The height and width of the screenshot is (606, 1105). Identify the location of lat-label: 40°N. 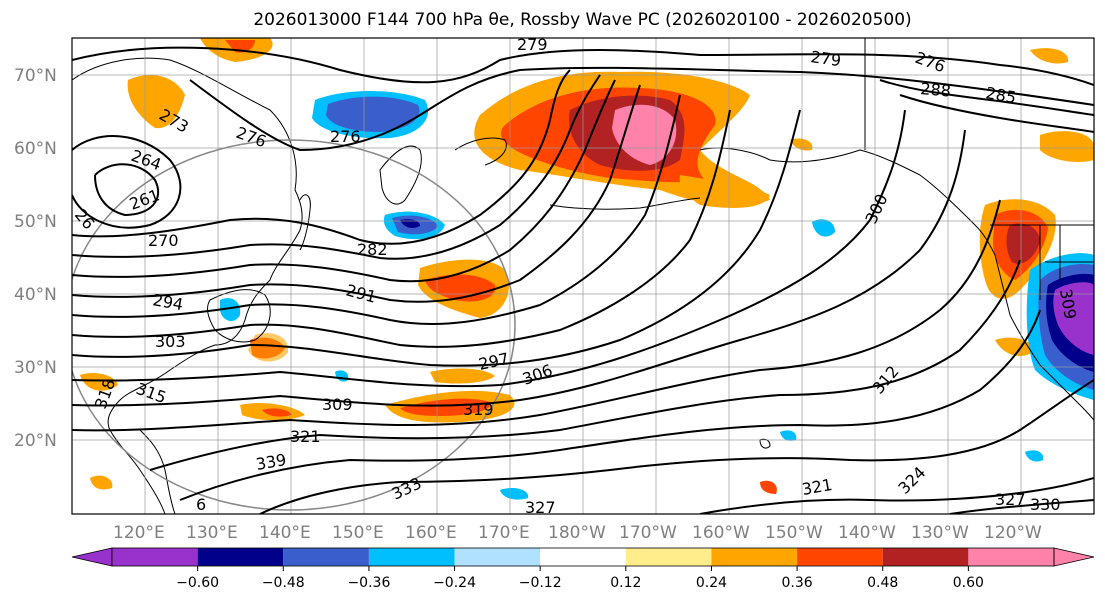
(35, 295).